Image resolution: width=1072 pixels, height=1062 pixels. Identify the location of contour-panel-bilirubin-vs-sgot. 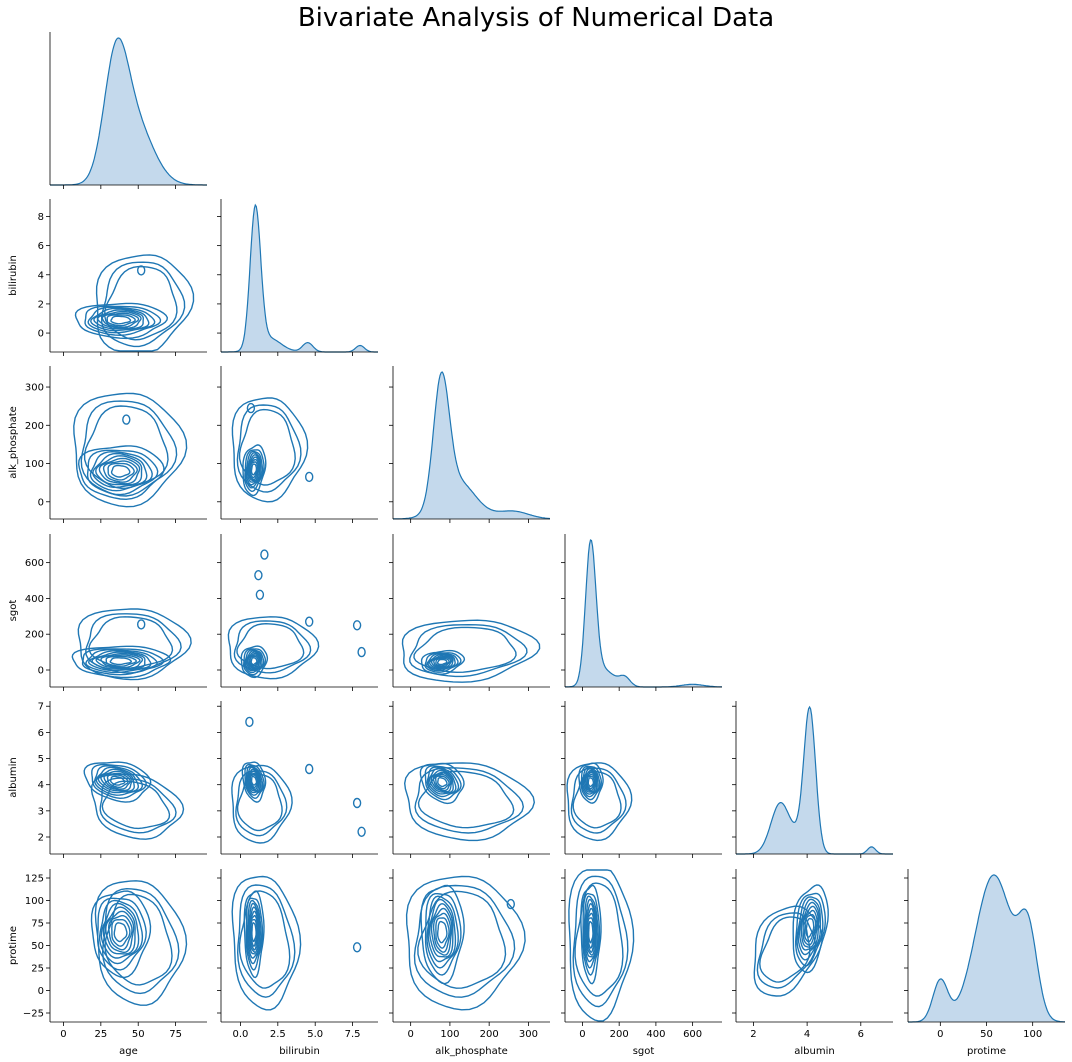
(296, 614).